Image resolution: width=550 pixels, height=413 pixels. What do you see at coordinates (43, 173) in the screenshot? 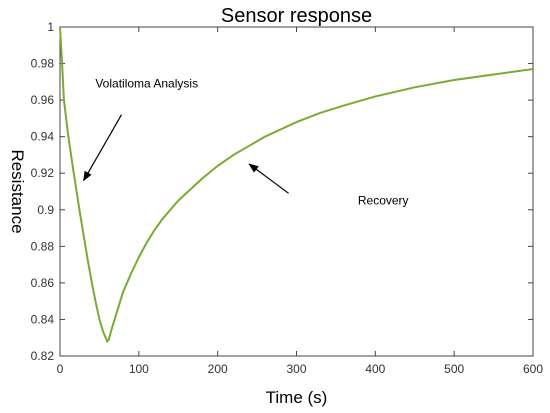
I see `y-tick-label: 0.92` at bounding box center [43, 173].